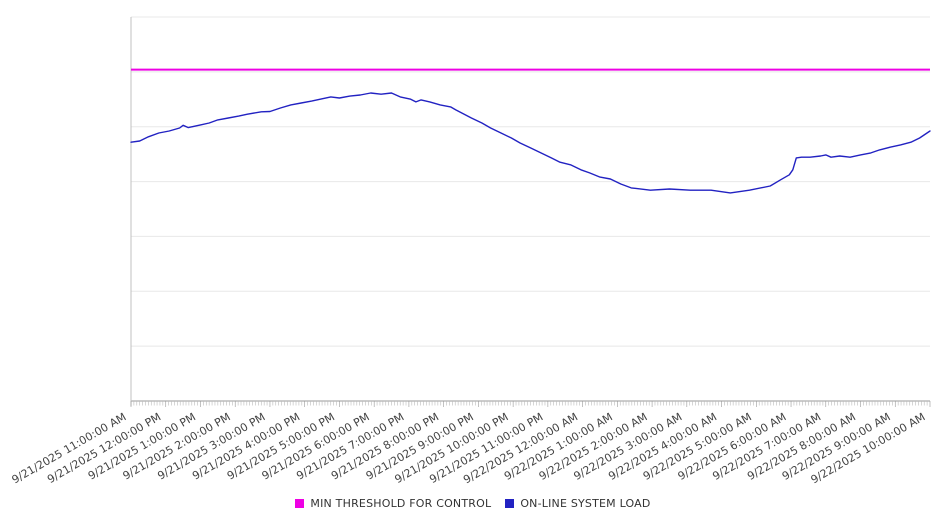 The width and height of the screenshot is (946, 526). Describe the element at coordinates (585, 503) in the screenshot. I see `legend-label-load: ON-LINE SYSTEM LOAD` at that location.